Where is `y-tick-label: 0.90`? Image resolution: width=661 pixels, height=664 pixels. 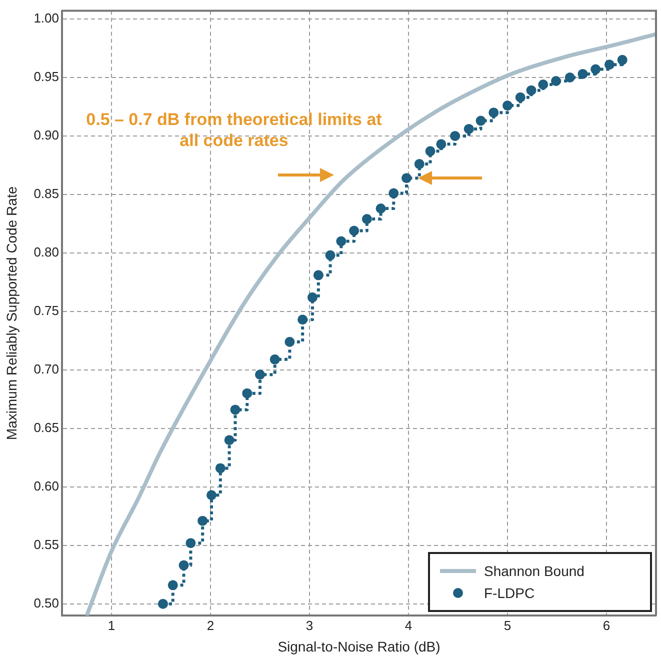 y-tick-label: 0.90 is located at coordinates (46, 135).